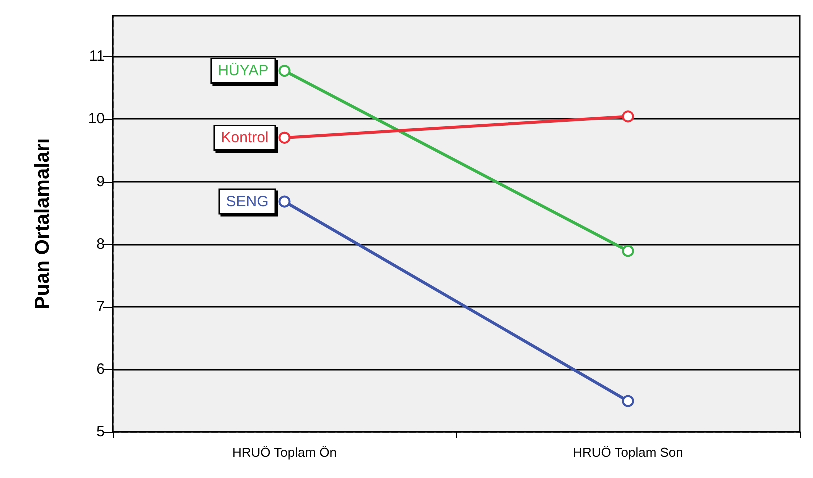 The height and width of the screenshot is (478, 813). I want to click on y-axis-title: Puan Ortalamaları, so click(43, 224).